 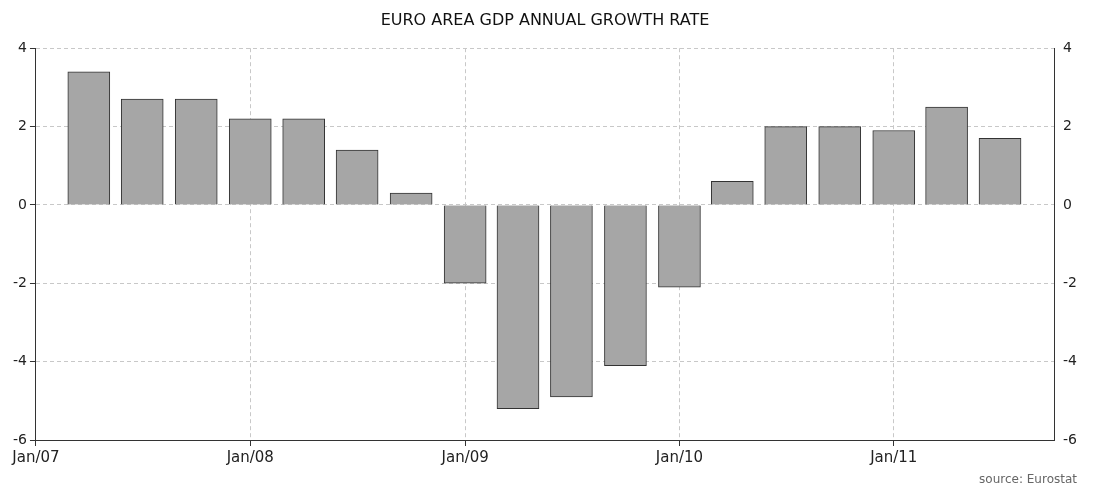 What do you see at coordinates (1067, 125) in the screenshot?
I see `y2-tick-label: 2` at bounding box center [1067, 125].